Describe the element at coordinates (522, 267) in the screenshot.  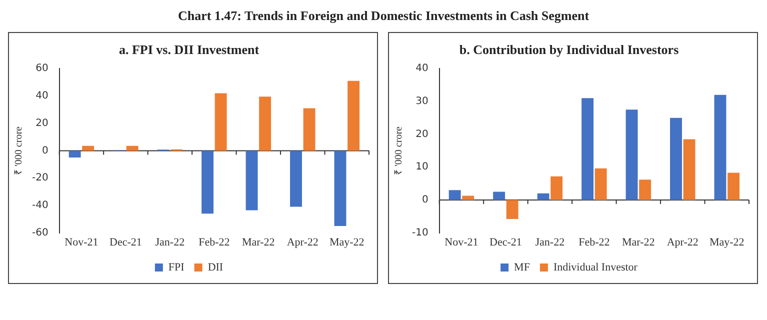
I see `legend-label: MF` at that location.